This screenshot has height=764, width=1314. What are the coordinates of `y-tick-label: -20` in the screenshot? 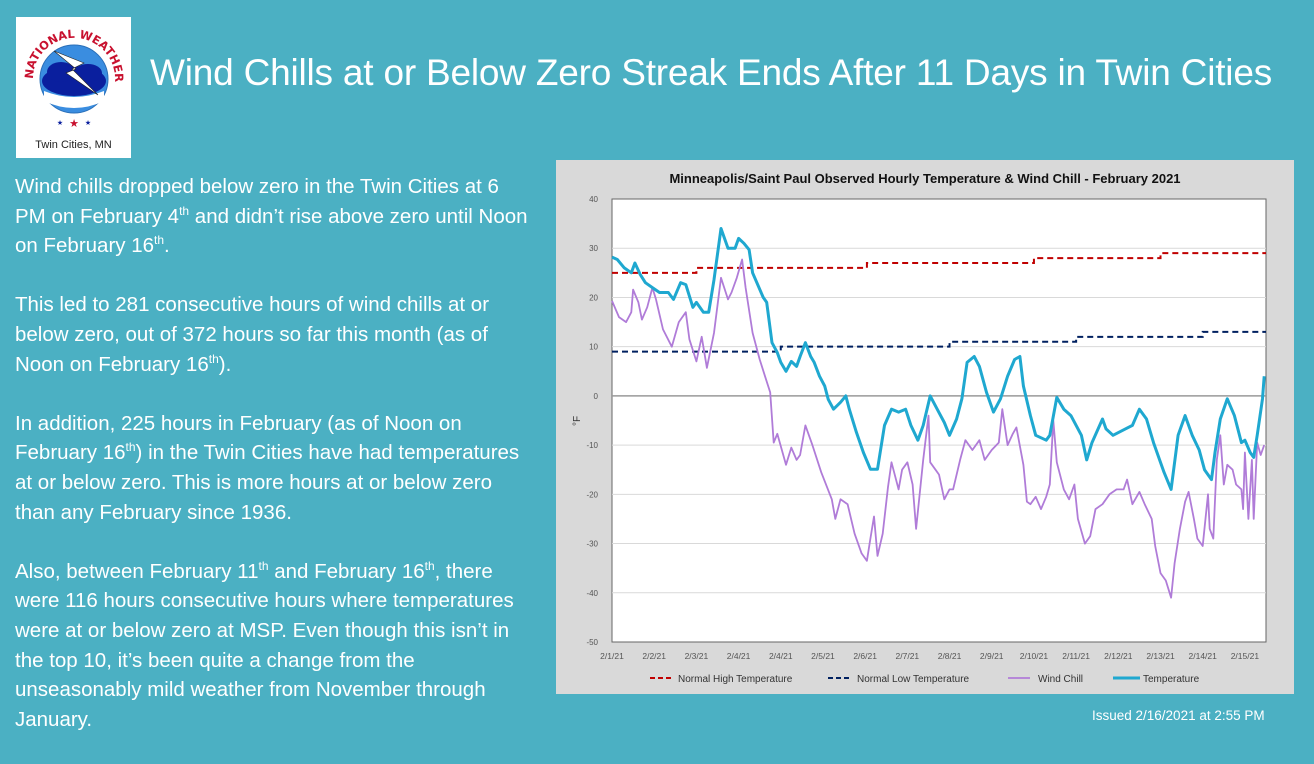 It's located at (592, 494).